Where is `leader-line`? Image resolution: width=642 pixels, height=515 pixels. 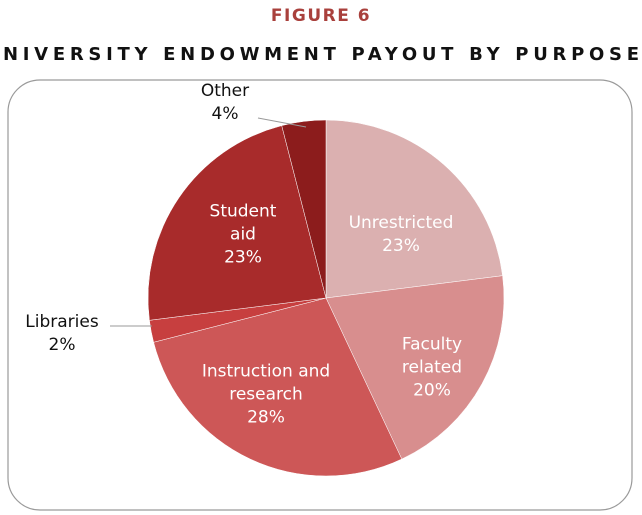 leader-line is located at coordinates (282, 122).